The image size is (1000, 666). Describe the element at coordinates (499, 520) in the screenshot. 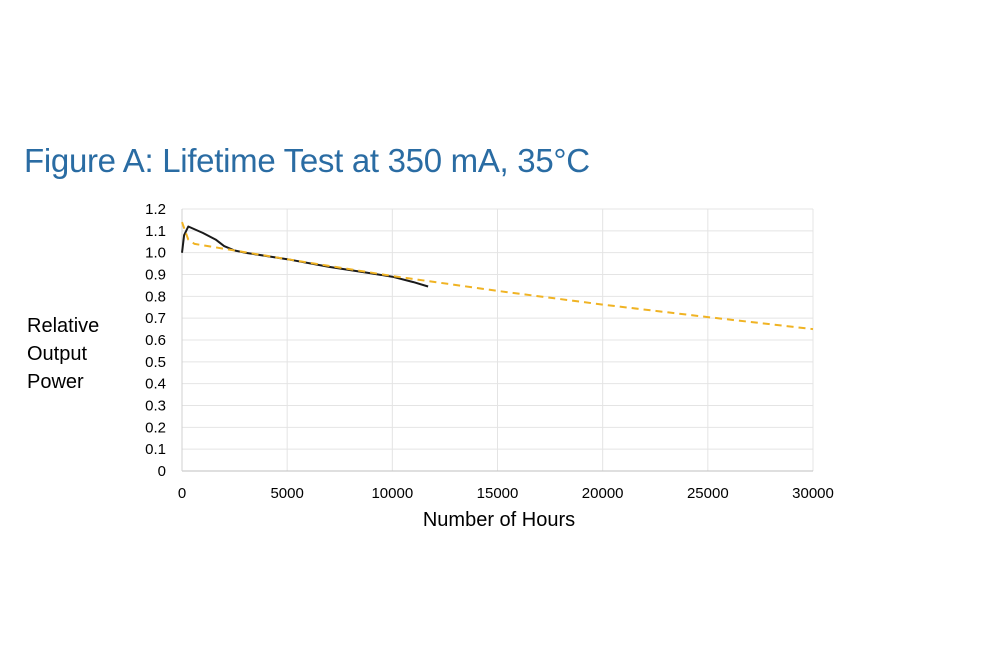

I see `x-axis-label: Number of Hours` at that location.